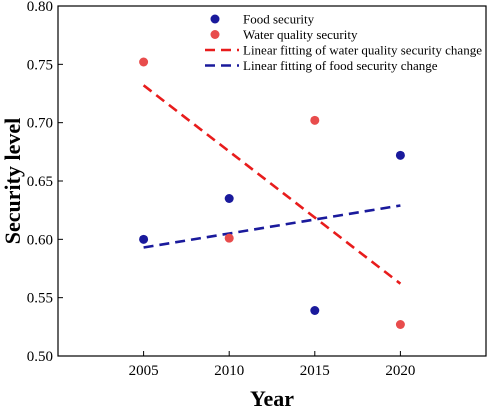 Image resolution: width=500 pixels, height=413 pixels. Describe the element at coordinates (300, 34) in the screenshot. I see `legend-label: Water quality security` at that location.